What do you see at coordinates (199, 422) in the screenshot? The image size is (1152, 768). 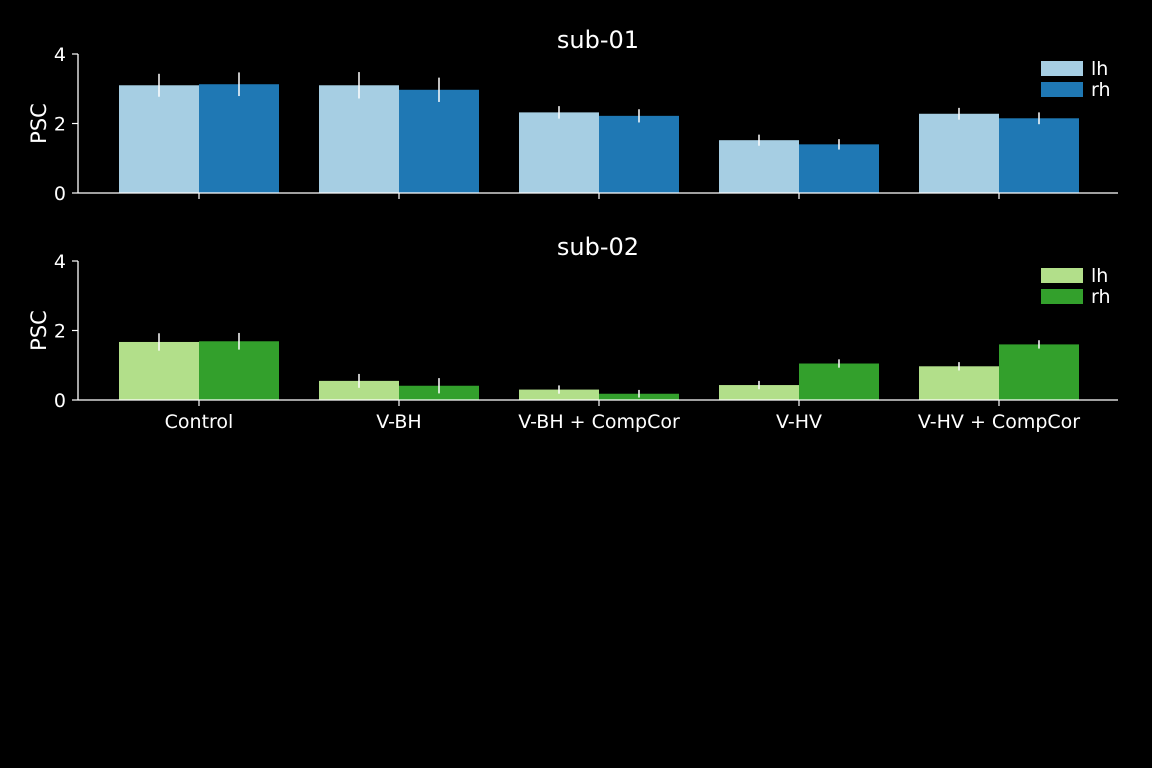 I see `x-tick-label: Control` at bounding box center [199, 422].